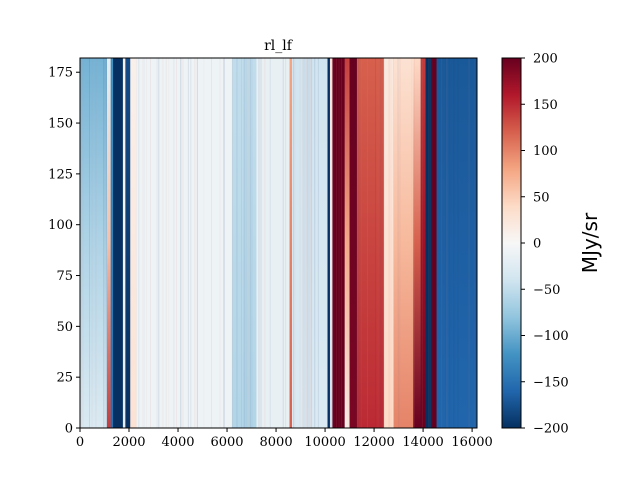 The image size is (640, 480). I want to click on y-tick-label: 100, so click(60, 225).